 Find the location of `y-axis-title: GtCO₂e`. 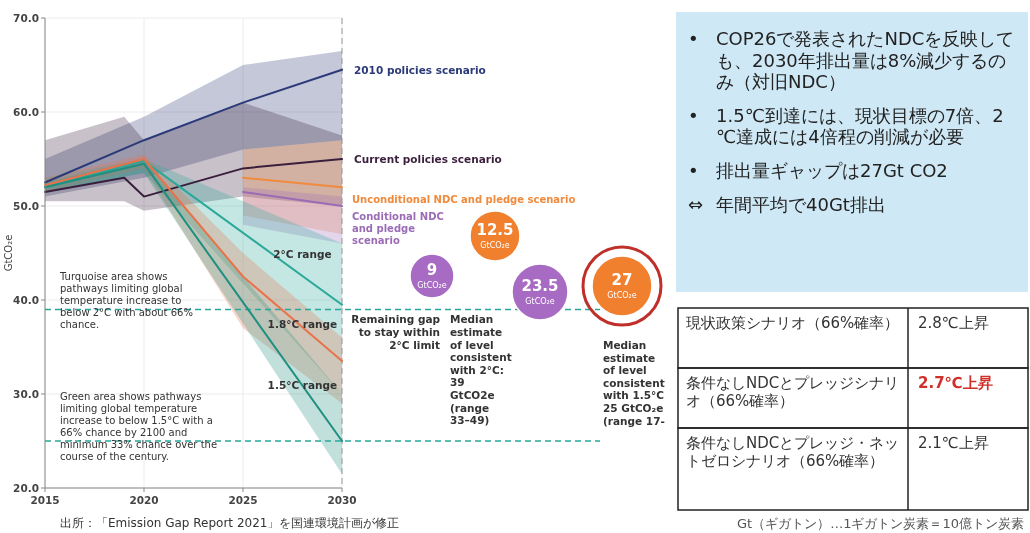

y-axis-title: GtCO₂e is located at coordinates (8, 253).